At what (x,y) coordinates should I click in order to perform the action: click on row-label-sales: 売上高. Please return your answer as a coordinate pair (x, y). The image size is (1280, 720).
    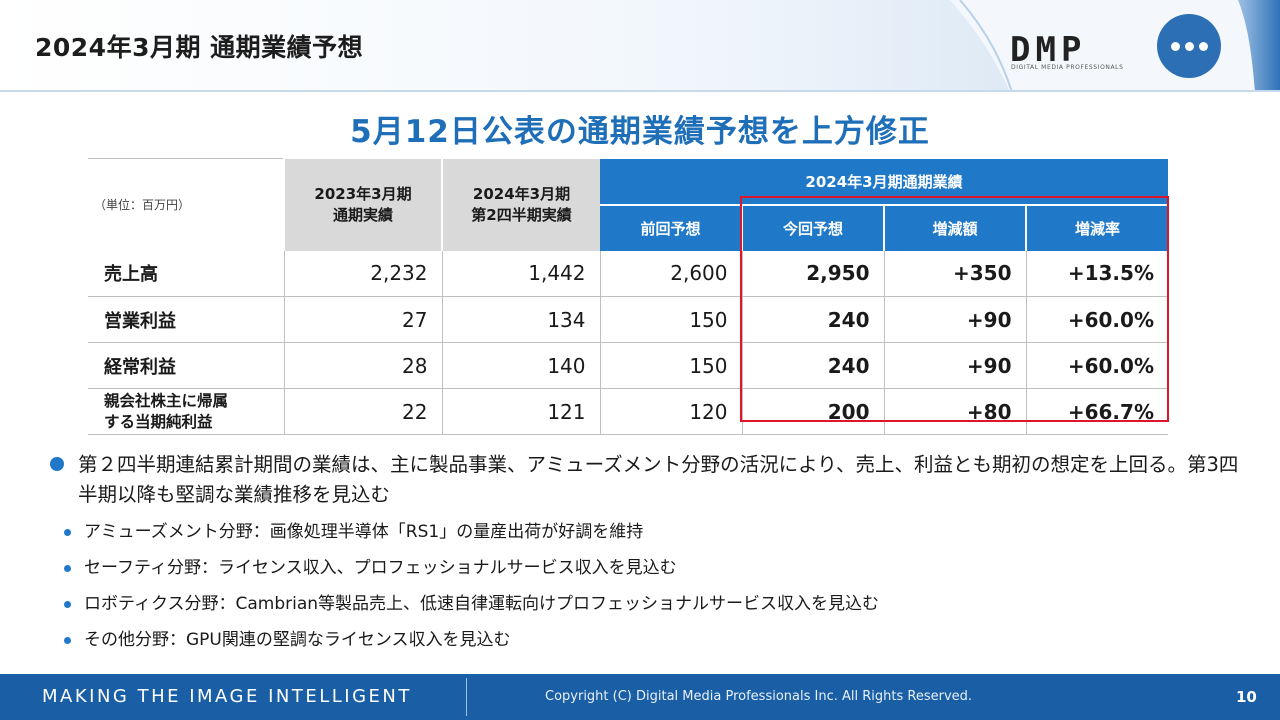
    Looking at the image, I should click on (186, 273).